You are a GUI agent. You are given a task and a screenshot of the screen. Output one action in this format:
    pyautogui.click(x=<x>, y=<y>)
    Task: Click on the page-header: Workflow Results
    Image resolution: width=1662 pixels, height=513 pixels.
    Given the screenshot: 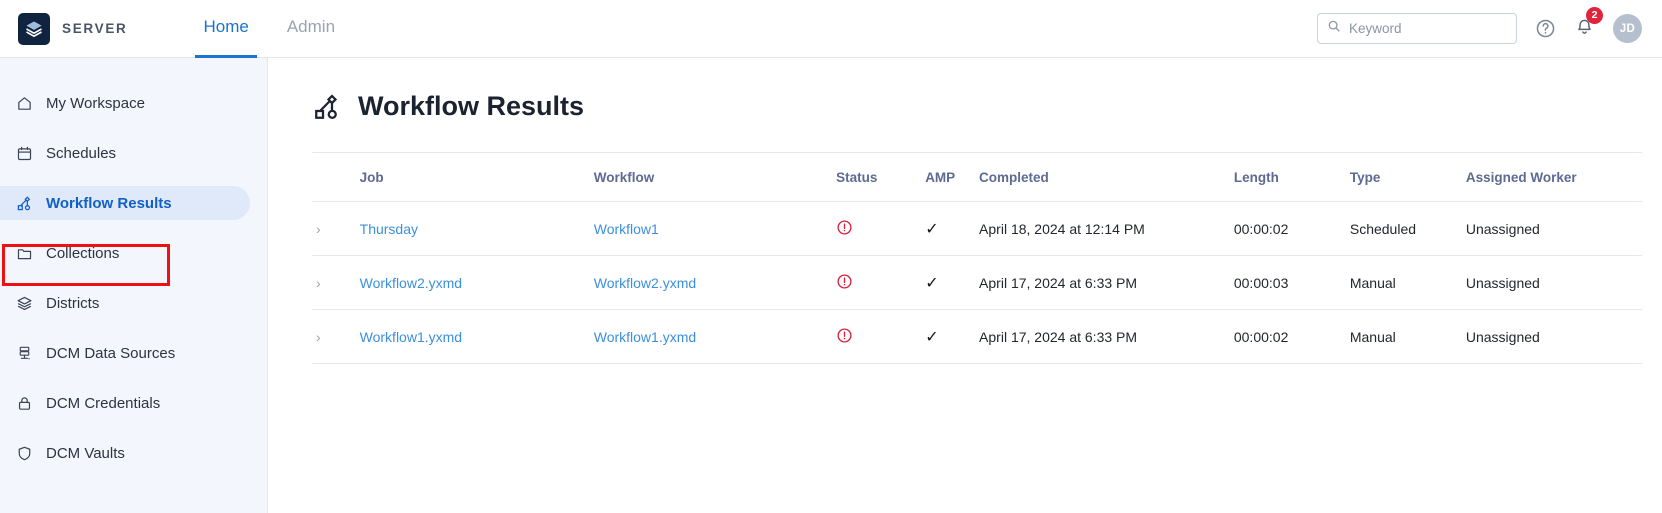 What is the action you would take?
    pyautogui.click(x=987, y=106)
    